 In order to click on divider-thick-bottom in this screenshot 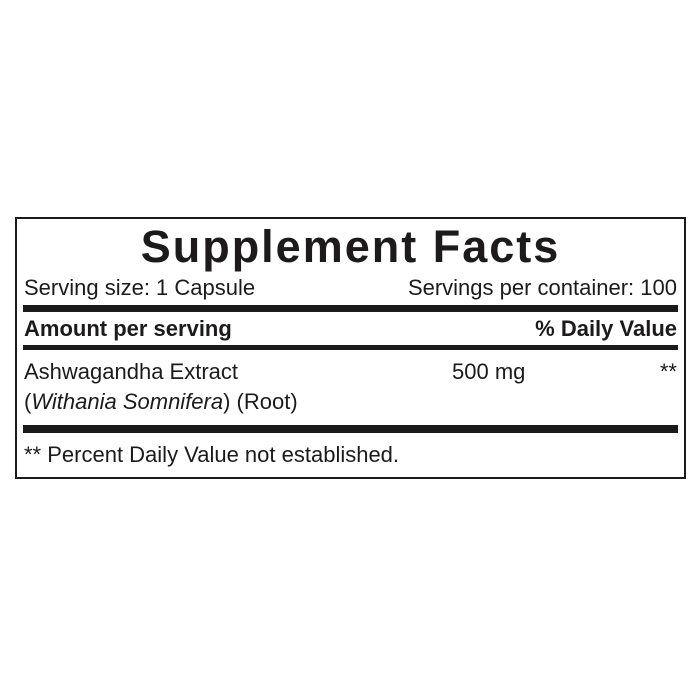, I will do `click(350, 429)`.